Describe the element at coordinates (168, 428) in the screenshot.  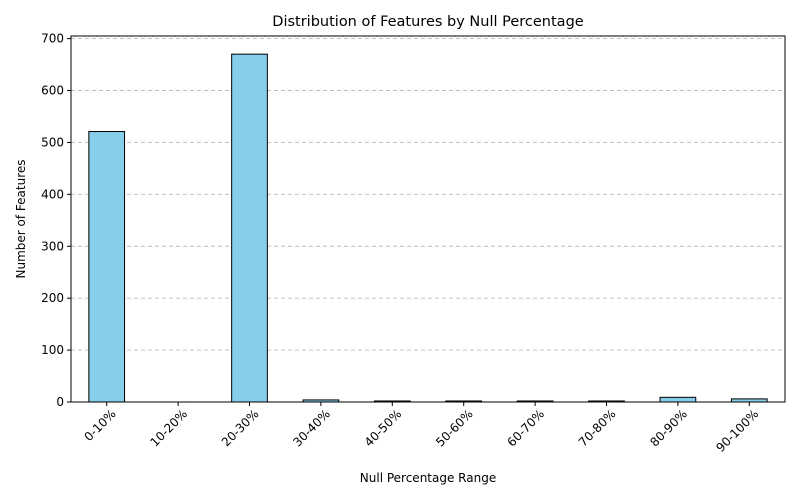
I see `x-tick-label: 10-20%` at that location.